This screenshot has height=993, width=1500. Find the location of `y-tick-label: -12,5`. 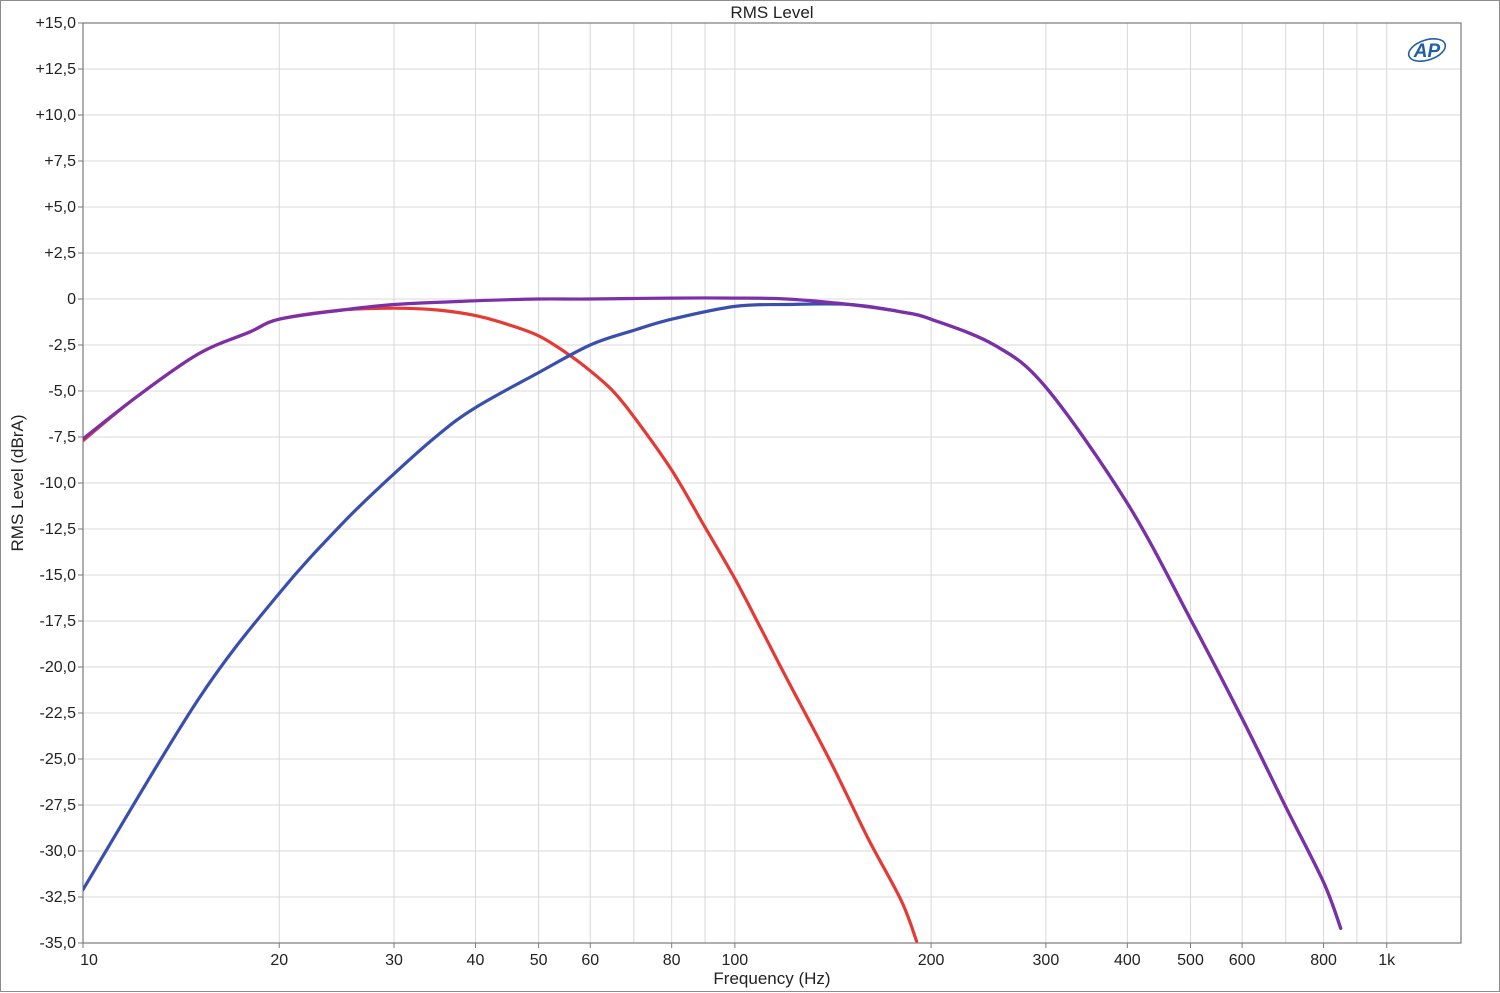

y-tick-label: -12,5 is located at coordinates (58, 529).